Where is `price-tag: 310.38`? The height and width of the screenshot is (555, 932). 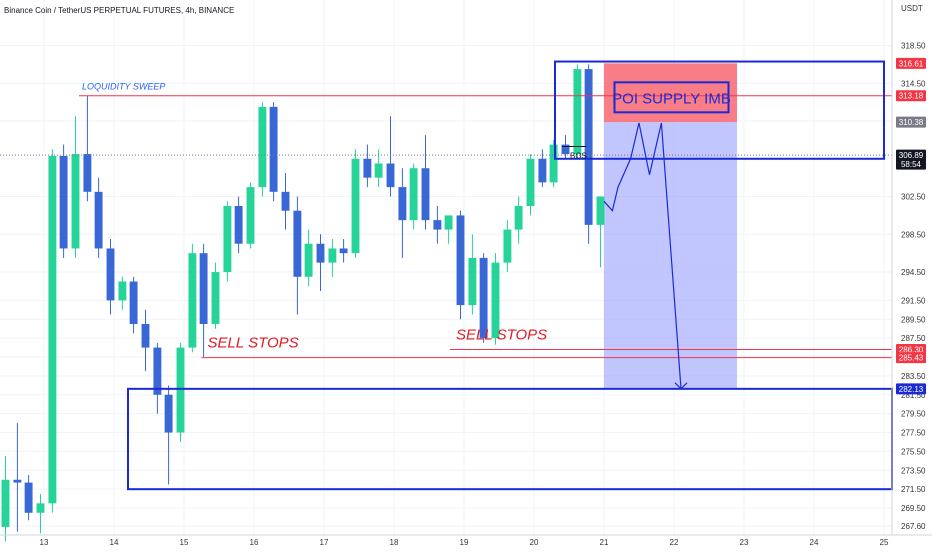 price-tag: 310.38 is located at coordinates (911, 122).